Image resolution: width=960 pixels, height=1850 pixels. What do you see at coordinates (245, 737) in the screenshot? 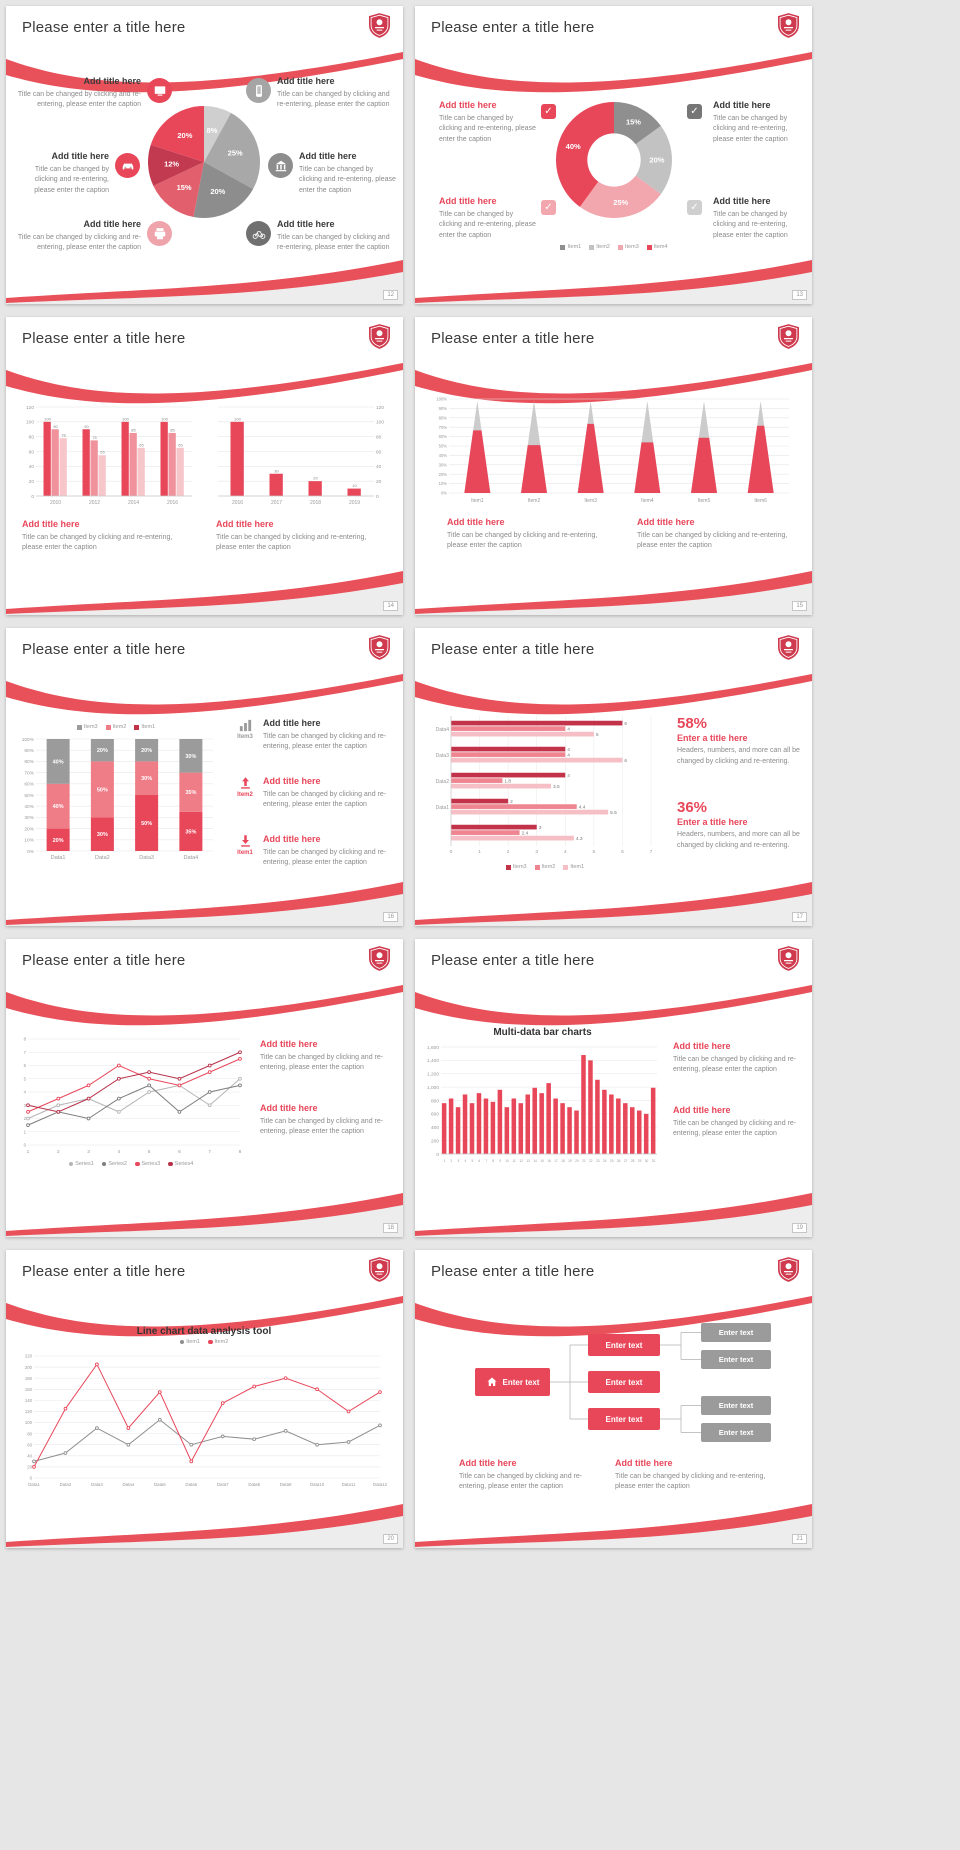
I see `item-label: Item3` at bounding box center [245, 737].